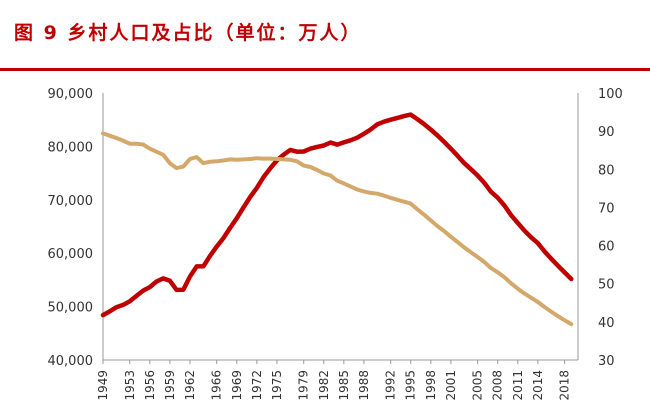 The width and height of the screenshot is (650, 406). I want to click on right-axis-ticks: 30 40 50 60 70 80 90 100, so click(610, 228).